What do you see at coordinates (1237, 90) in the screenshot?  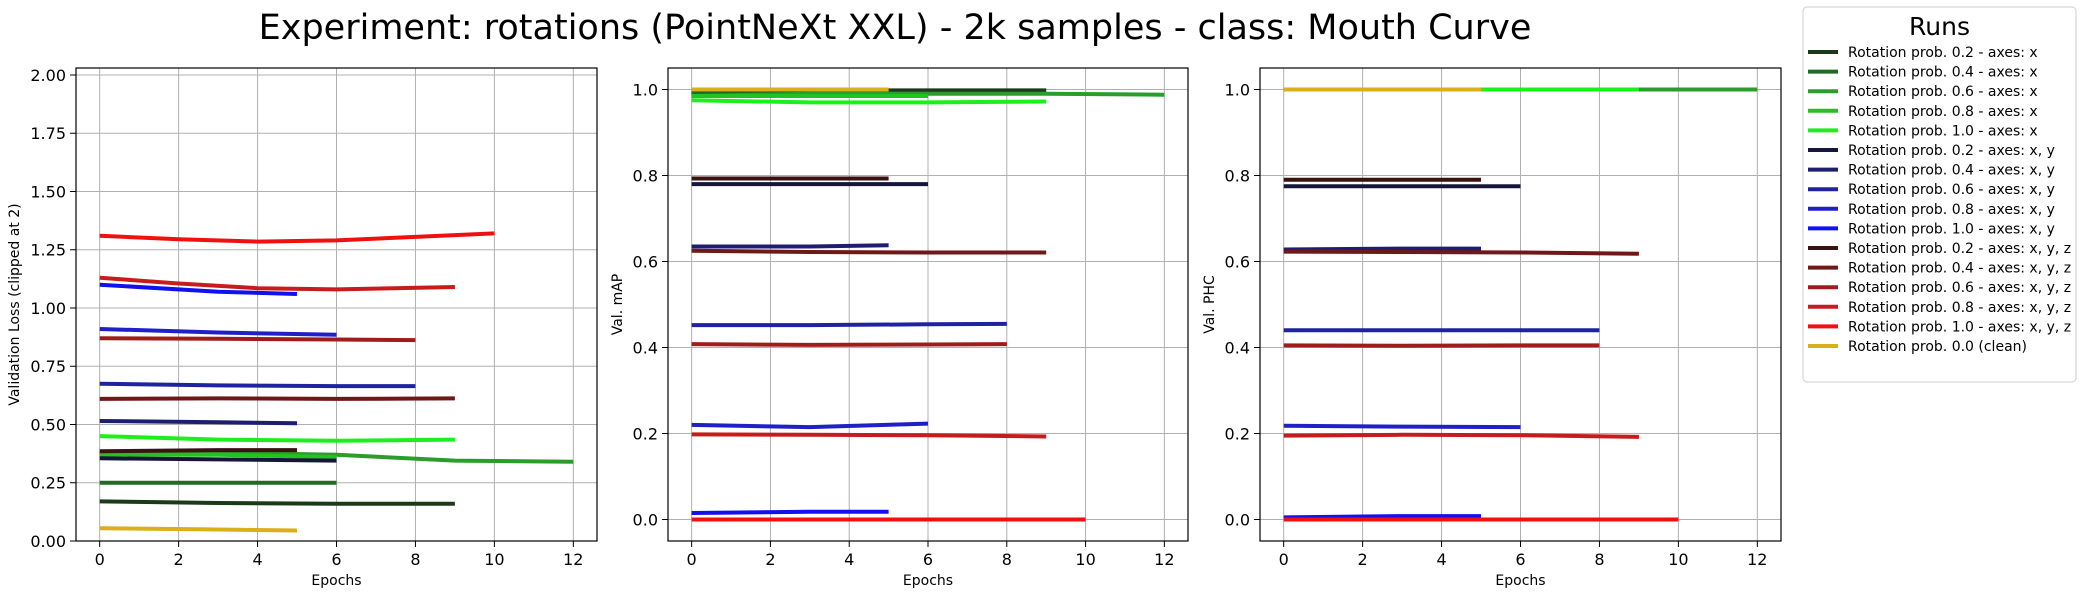 I see `phc-ytick-label-5: 1.0` at bounding box center [1237, 90].